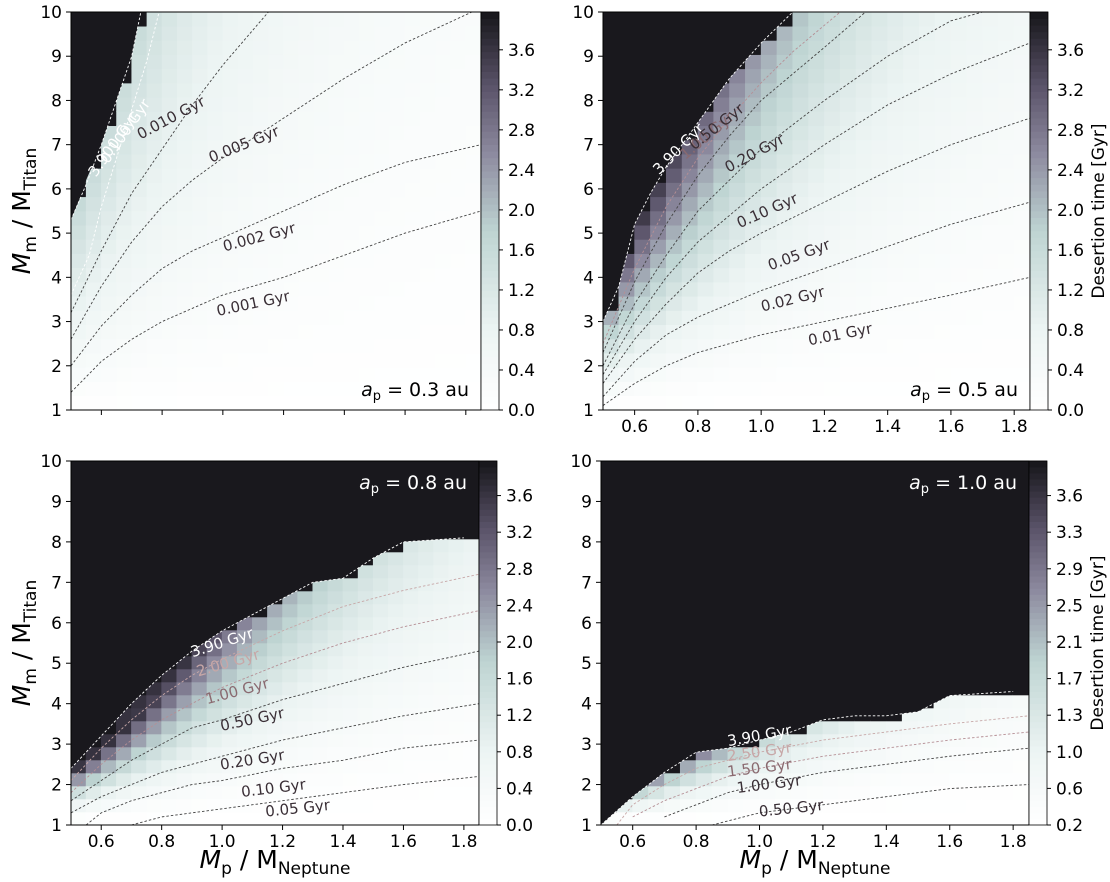  Describe the element at coordinates (751, 859) in the screenshot. I see `x-label-symbol: M` at that location.